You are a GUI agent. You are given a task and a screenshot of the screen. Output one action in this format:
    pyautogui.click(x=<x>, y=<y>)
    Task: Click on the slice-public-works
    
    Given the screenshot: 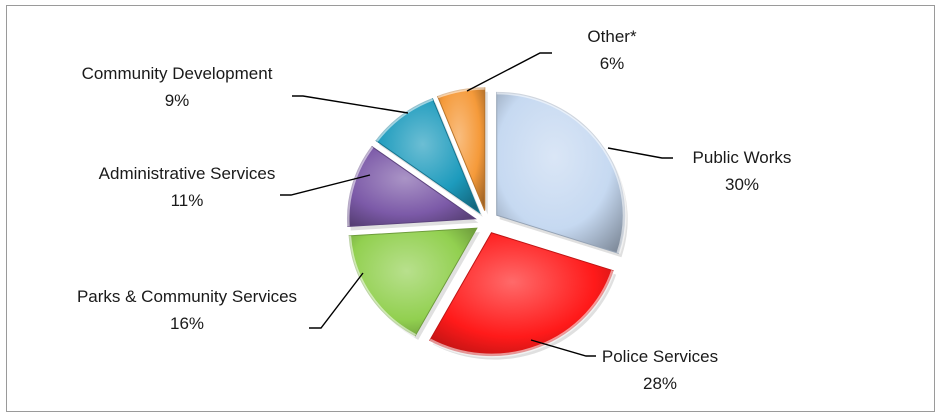 What is the action you would take?
    pyautogui.click(x=561, y=172)
    